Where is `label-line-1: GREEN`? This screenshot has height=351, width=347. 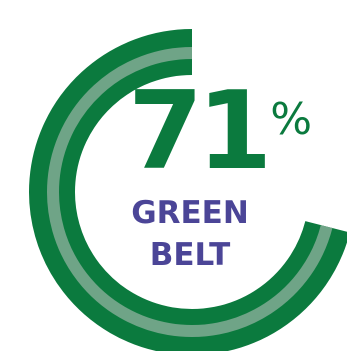 label-line-1: GREEN is located at coordinates (190, 213).